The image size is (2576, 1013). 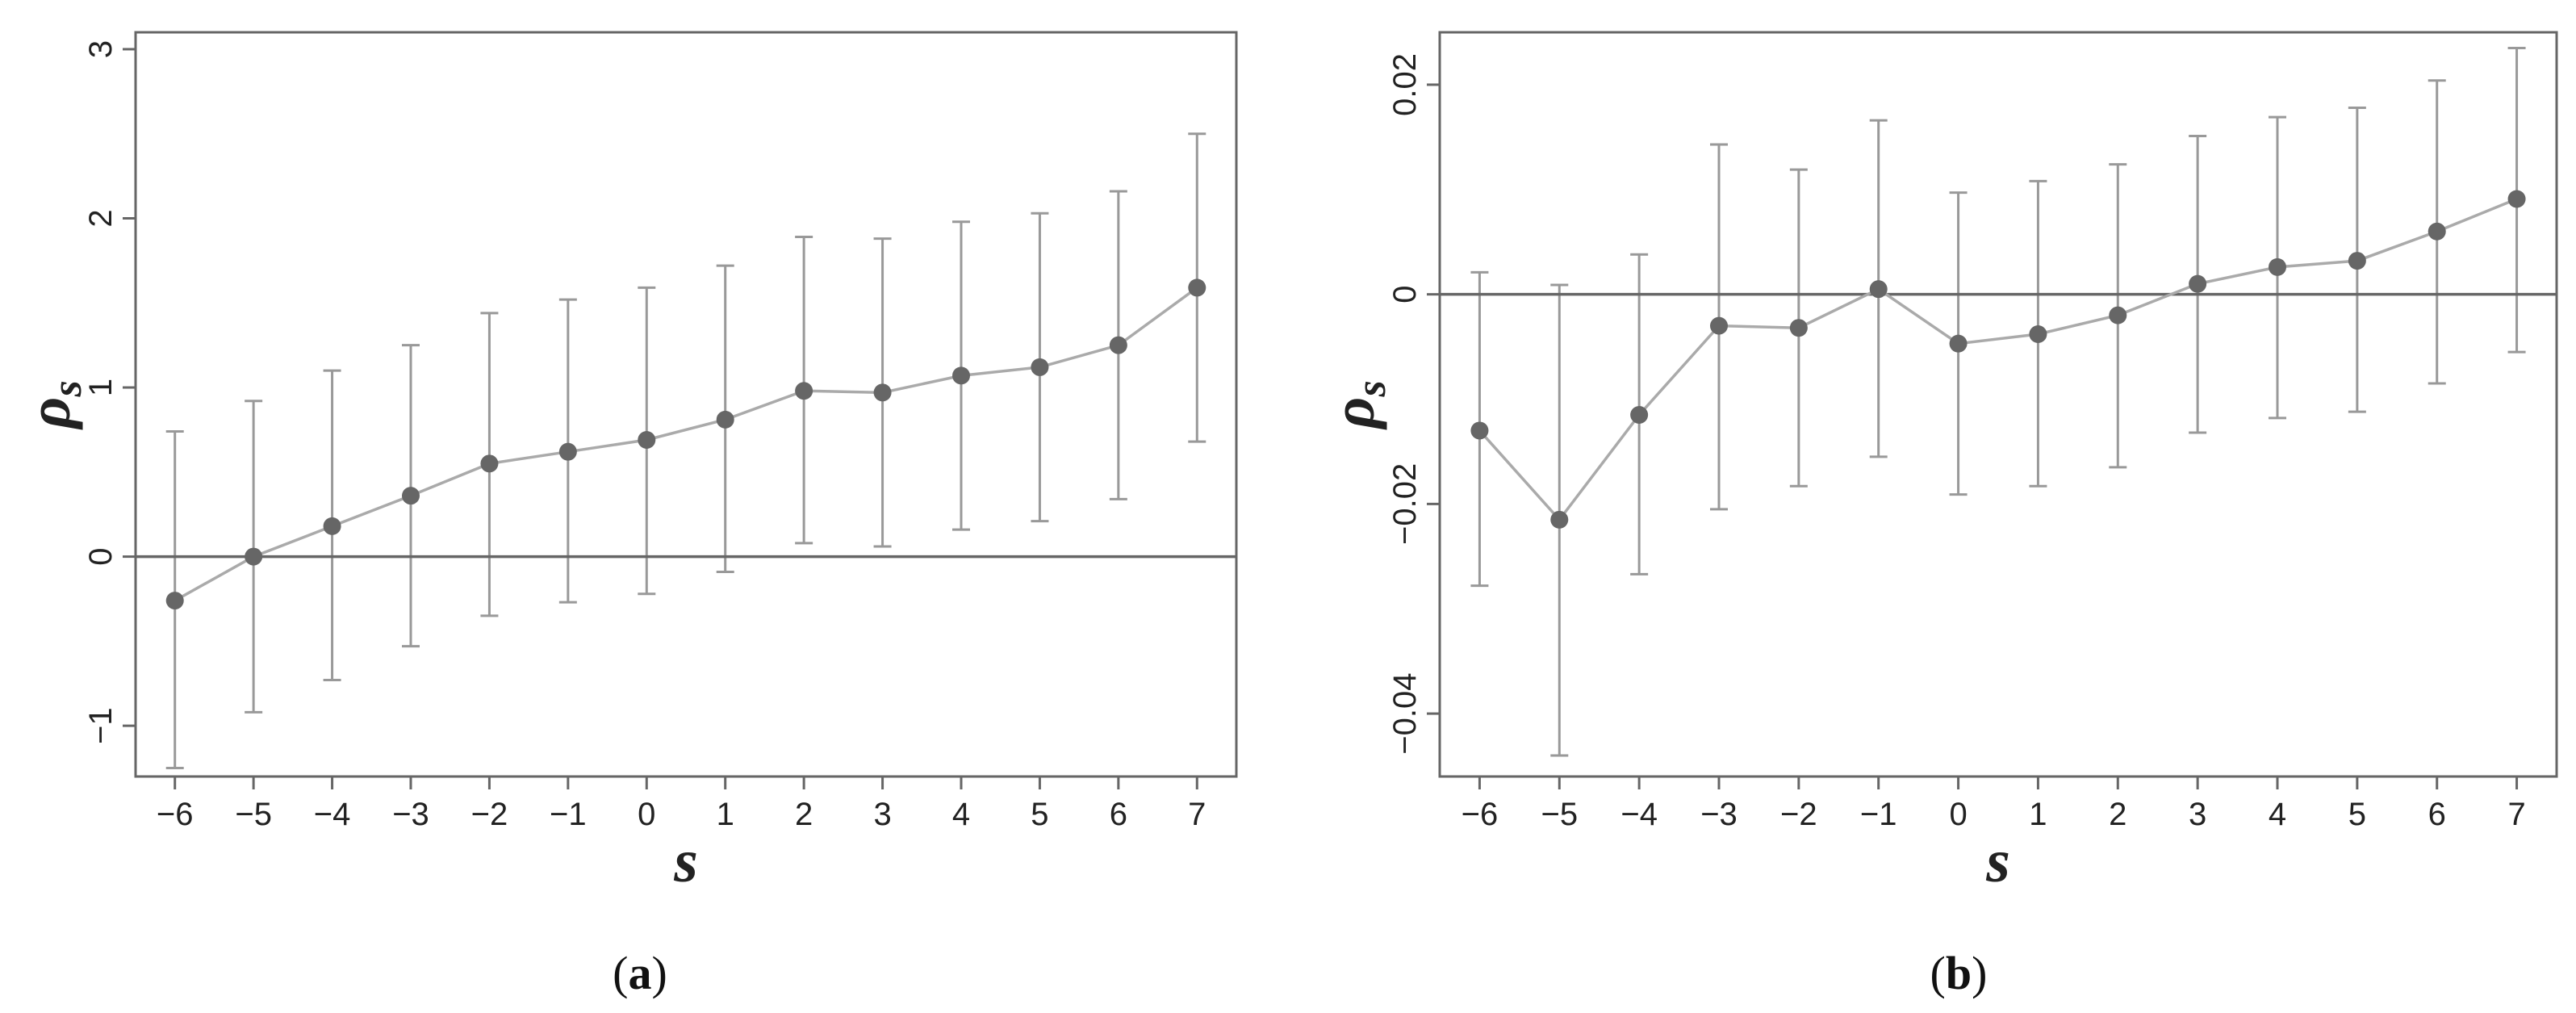 I want to click on y-axis-ticks: −1 0 1 2 3, so click(x=109, y=392).